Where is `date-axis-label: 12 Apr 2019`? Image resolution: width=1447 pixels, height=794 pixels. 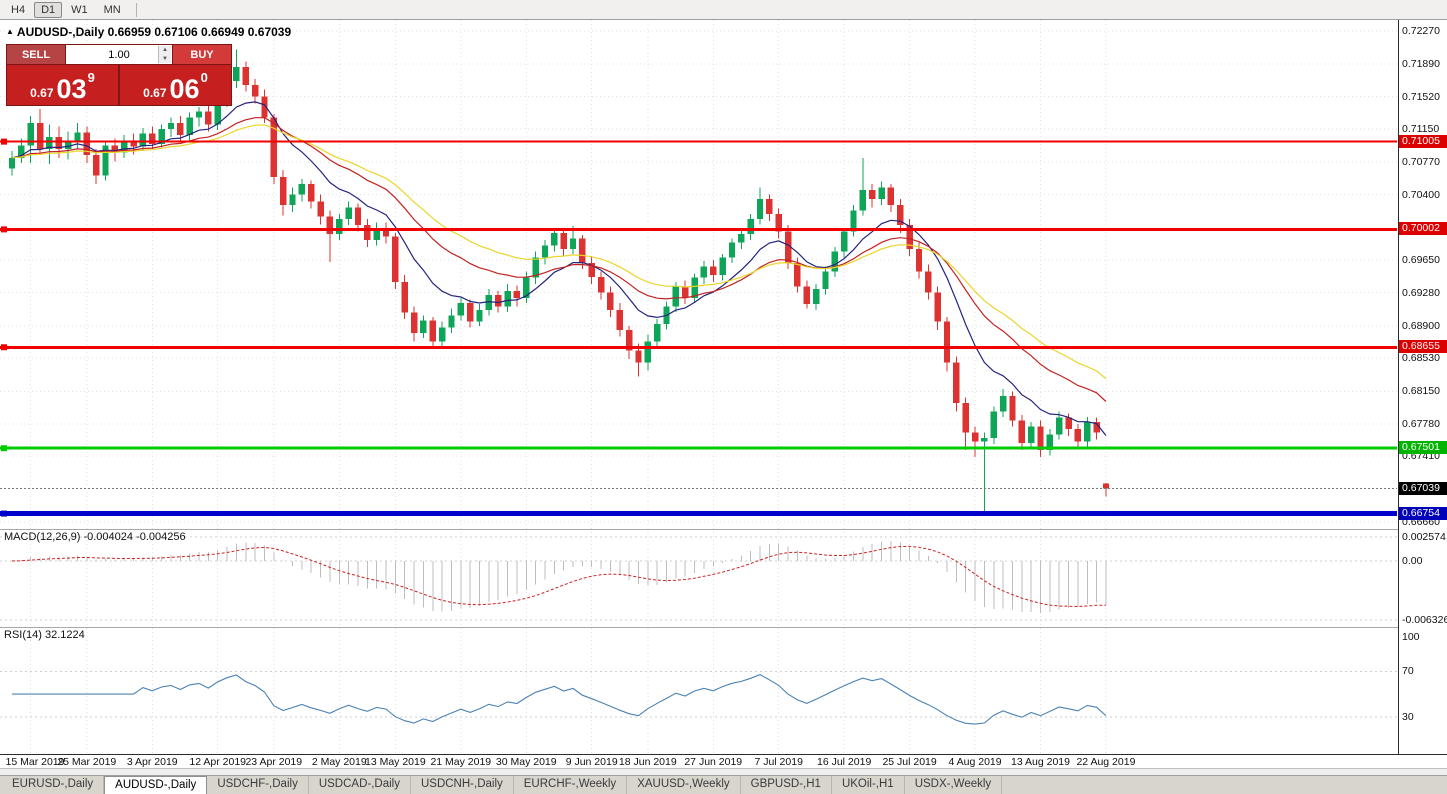
date-axis-label: 12 Apr 2019 is located at coordinates (217, 762).